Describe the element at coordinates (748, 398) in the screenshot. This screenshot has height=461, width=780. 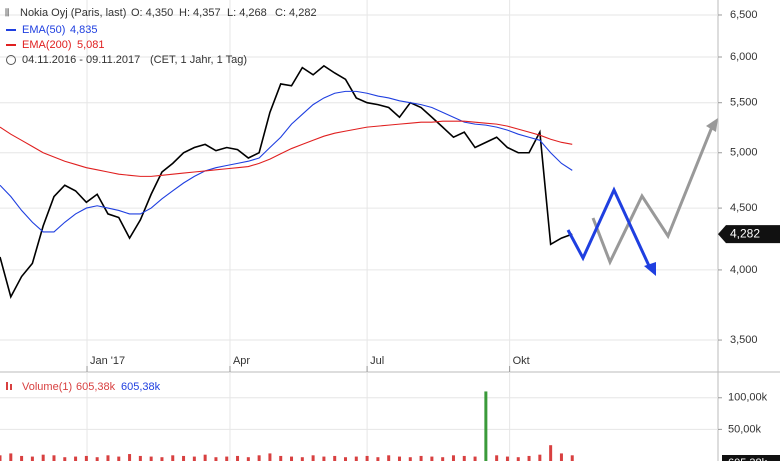
I see `y-tick-label: 100,00k` at that location.